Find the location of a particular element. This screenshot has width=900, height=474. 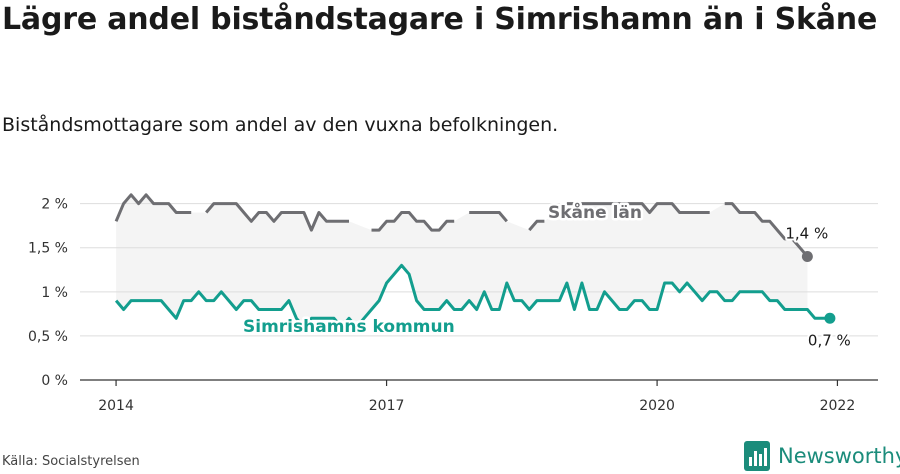

skane-series-label-halo: Skåne län is located at coordinates (595, 212).